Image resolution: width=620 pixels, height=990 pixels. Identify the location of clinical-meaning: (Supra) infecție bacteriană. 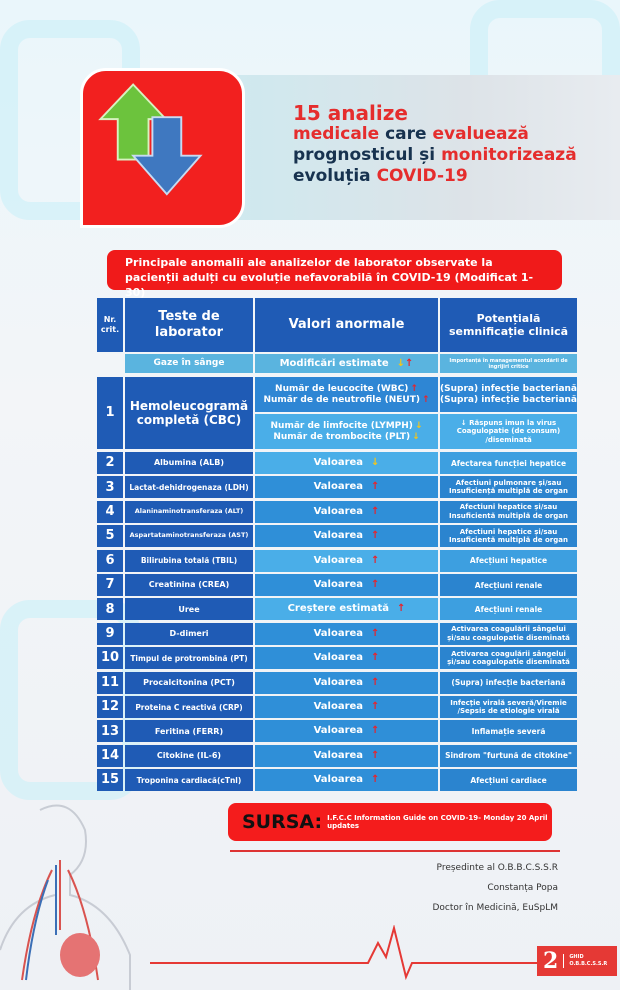
(508, 682).